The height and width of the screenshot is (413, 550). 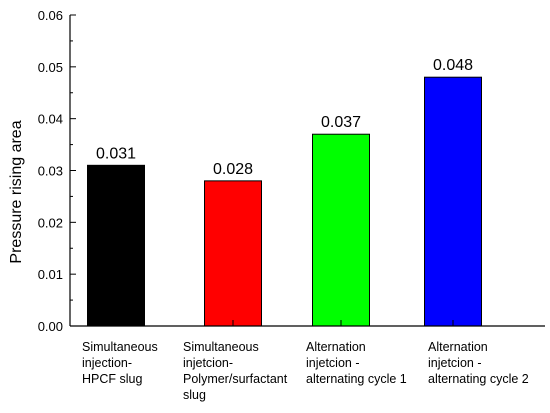 I want to click on data-label-2: 0.028, so click(x=233, y=169).